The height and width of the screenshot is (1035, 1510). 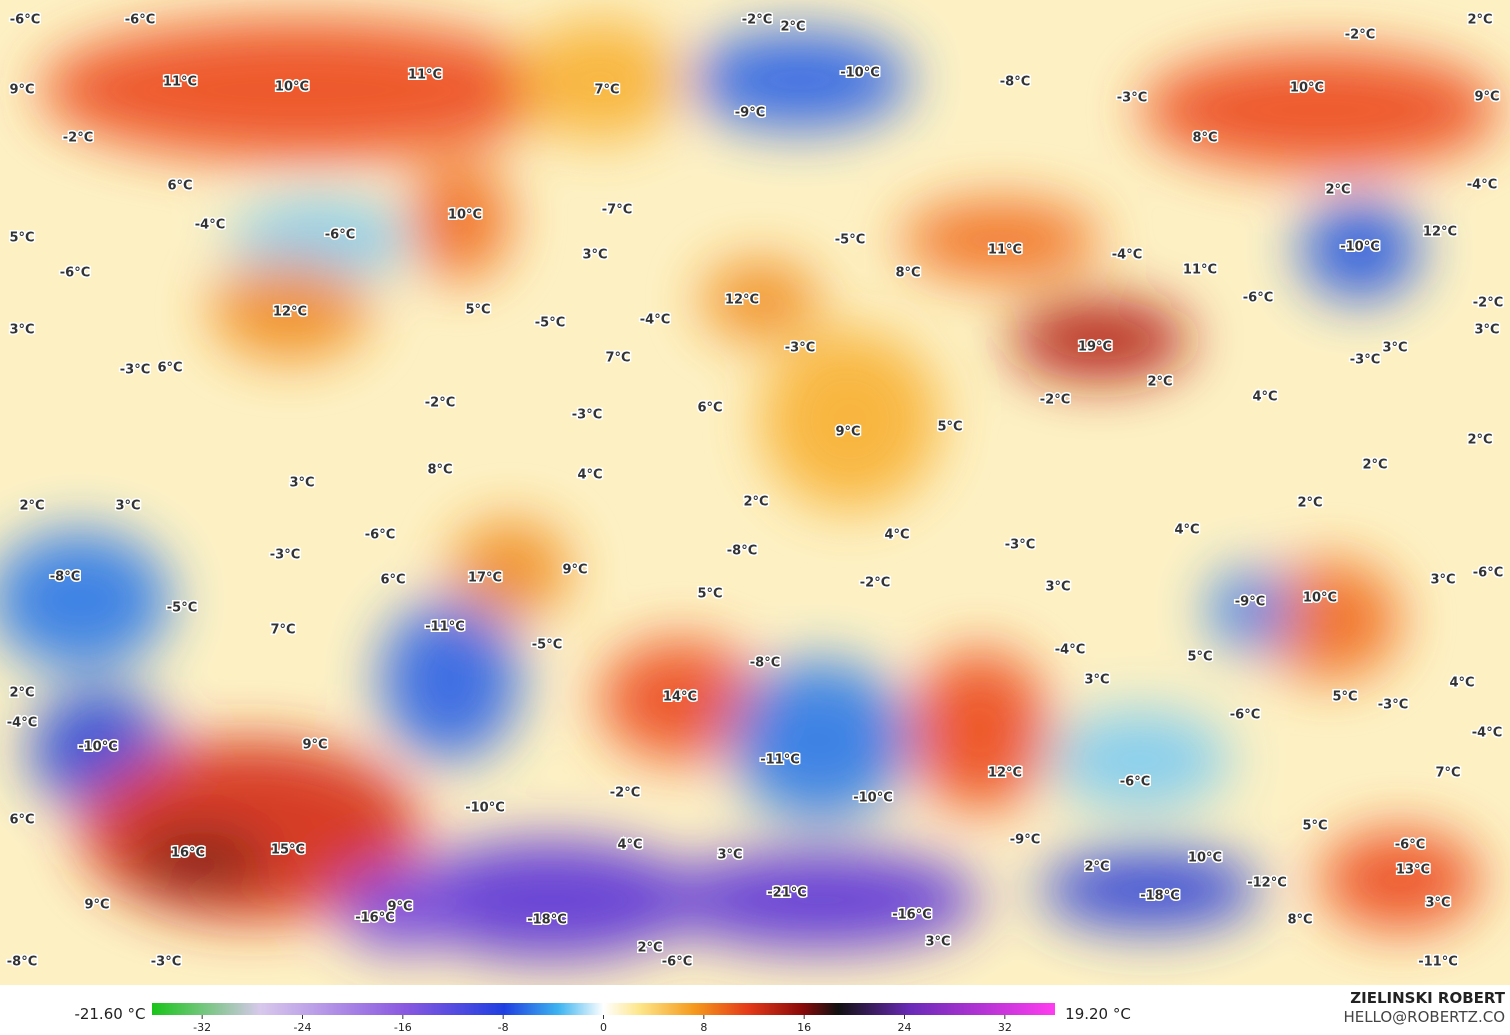 What do you see at coordinates (617, 210) in the screenshot?
I see `temperature-label: -7°C` at bounding box center [617, 210].